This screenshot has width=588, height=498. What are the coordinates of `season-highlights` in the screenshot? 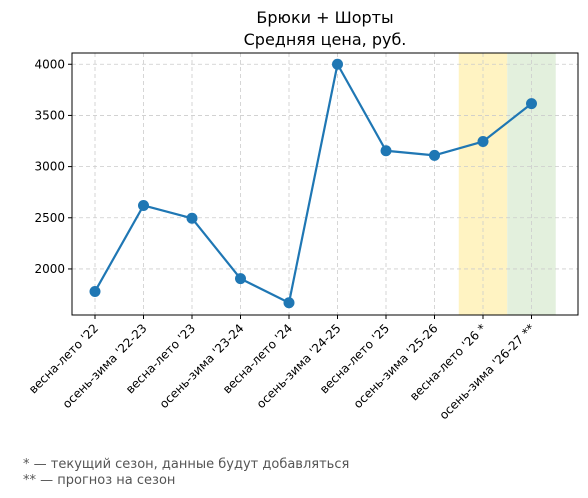 It's located at (507, 184).